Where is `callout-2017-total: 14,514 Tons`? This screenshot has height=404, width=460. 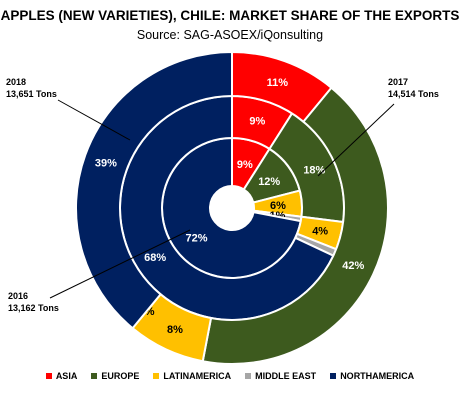
callout-2017-total: 14,514 Tons is located at coordinates (413, 94).